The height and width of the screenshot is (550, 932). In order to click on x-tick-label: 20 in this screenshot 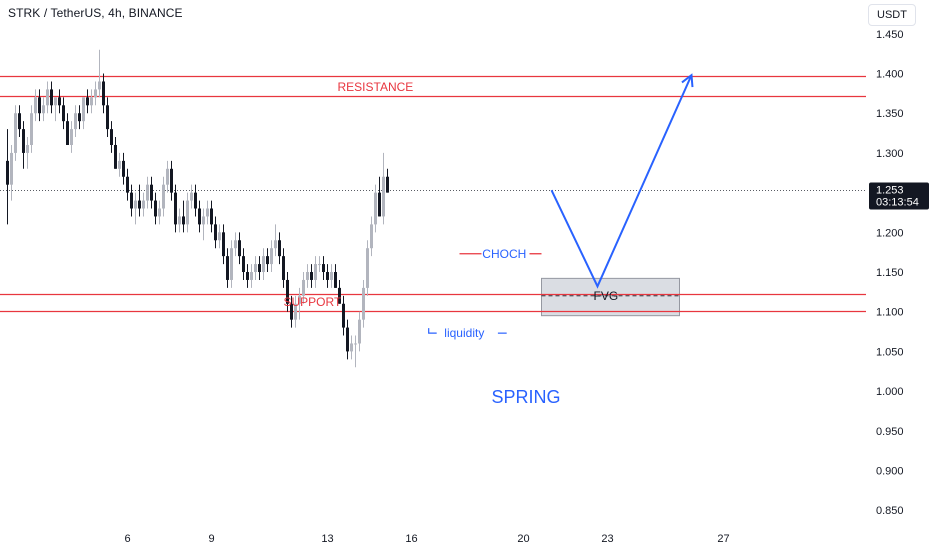, I will do `click(523, 539)`.